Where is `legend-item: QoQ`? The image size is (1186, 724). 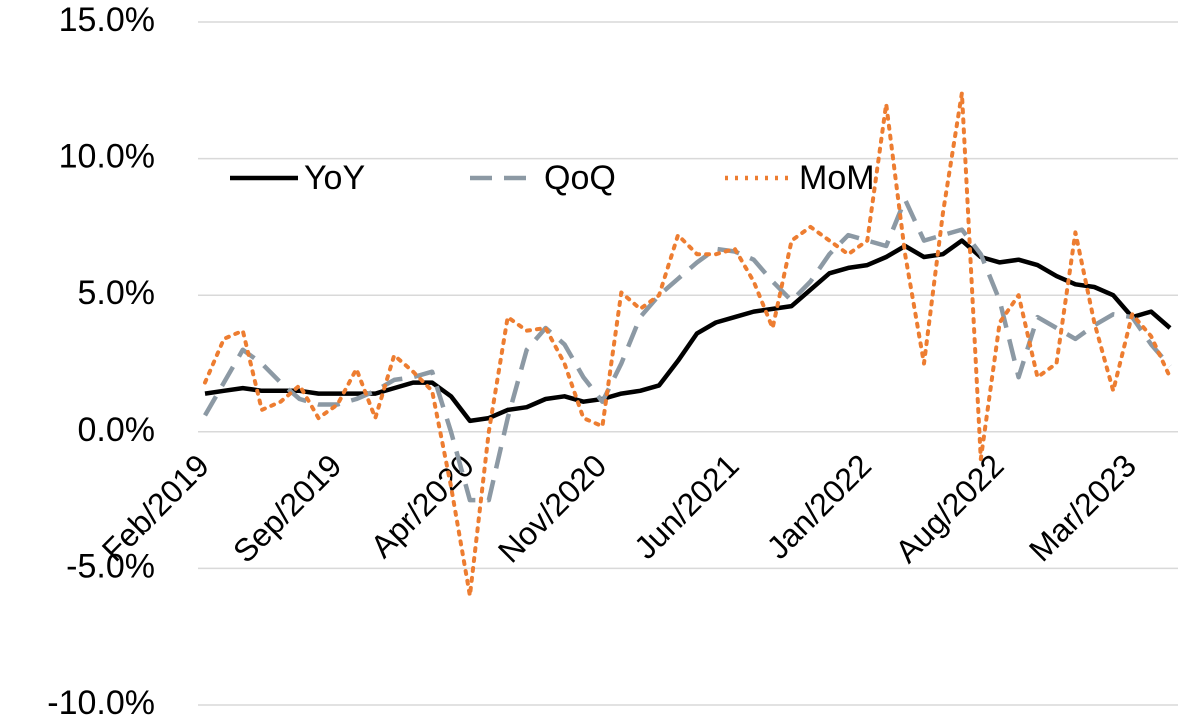
legend-item: QoQ is located at coordinates (543, 178).